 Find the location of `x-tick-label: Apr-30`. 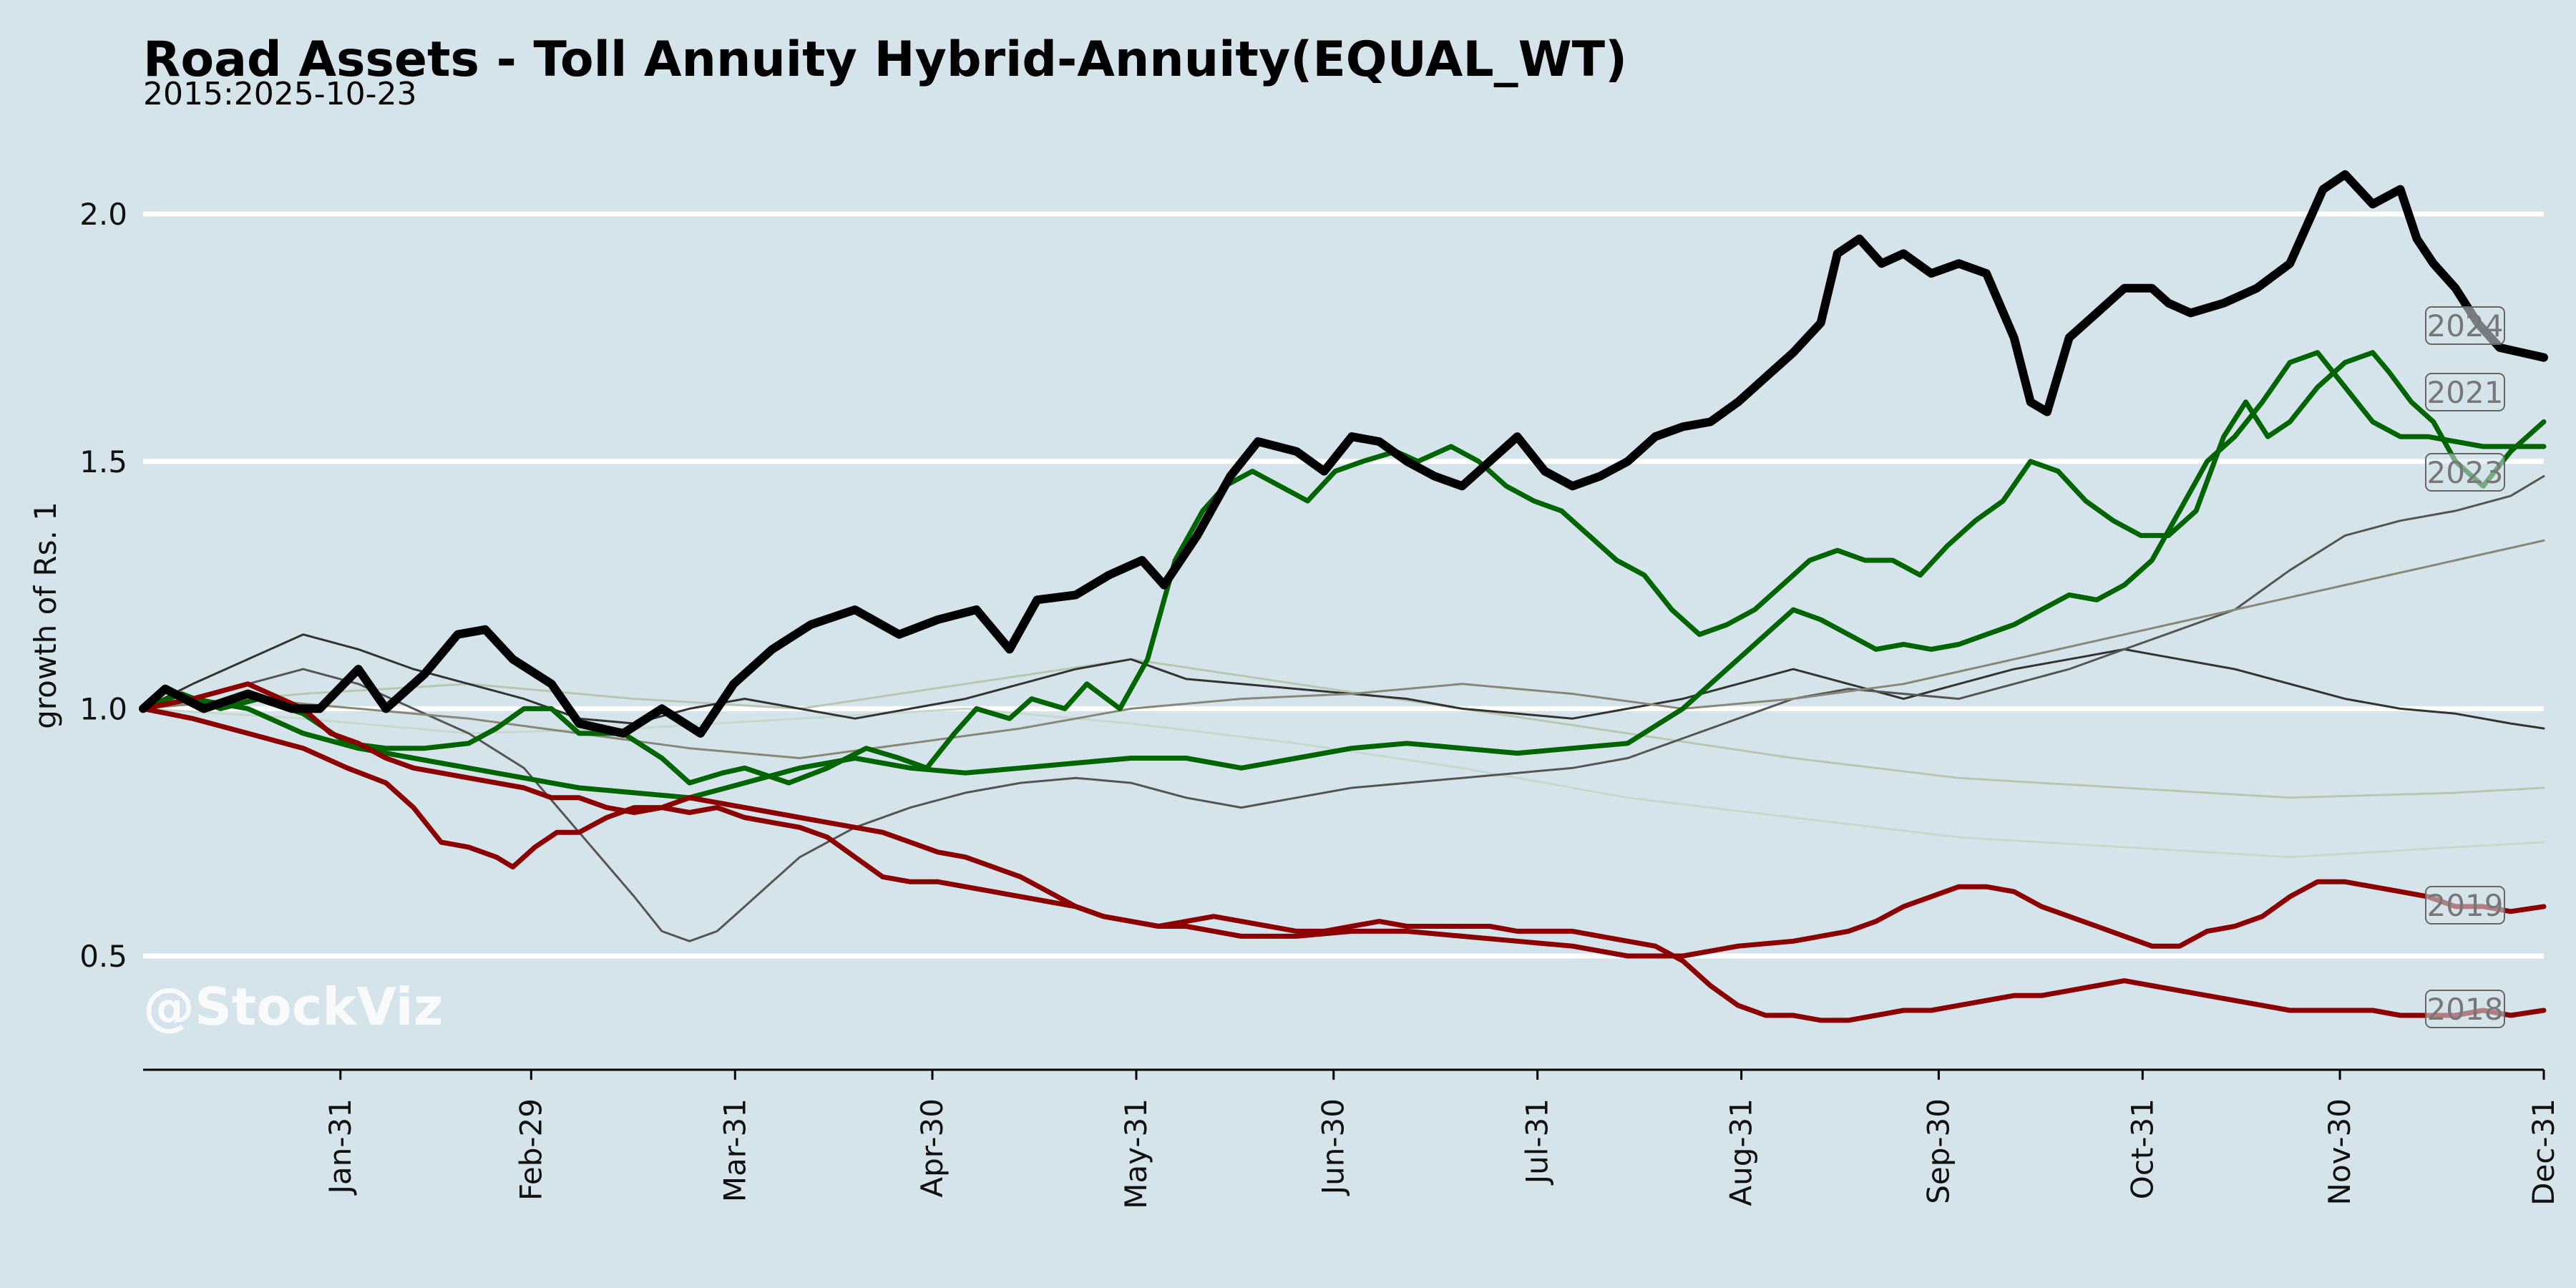

x-tick-label: Apr-30 is located at coordinates (932, 1148).